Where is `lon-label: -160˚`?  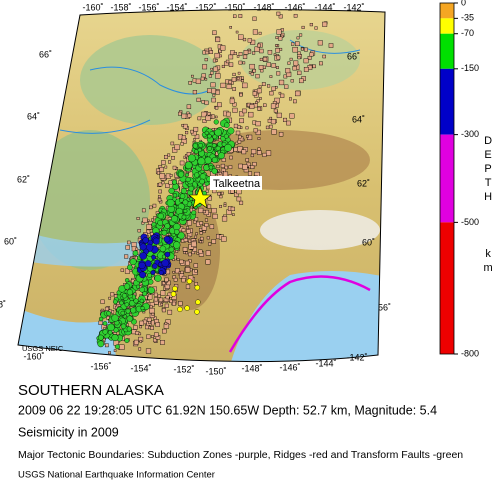 lon-label: -160˚ is located at coordinates (92, 7).